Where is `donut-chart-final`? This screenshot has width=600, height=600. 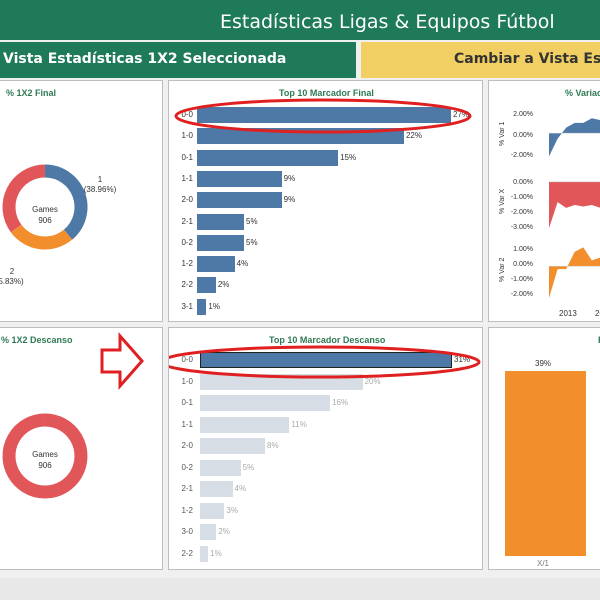
donut-chart-final is located at coordinates (45, 207).